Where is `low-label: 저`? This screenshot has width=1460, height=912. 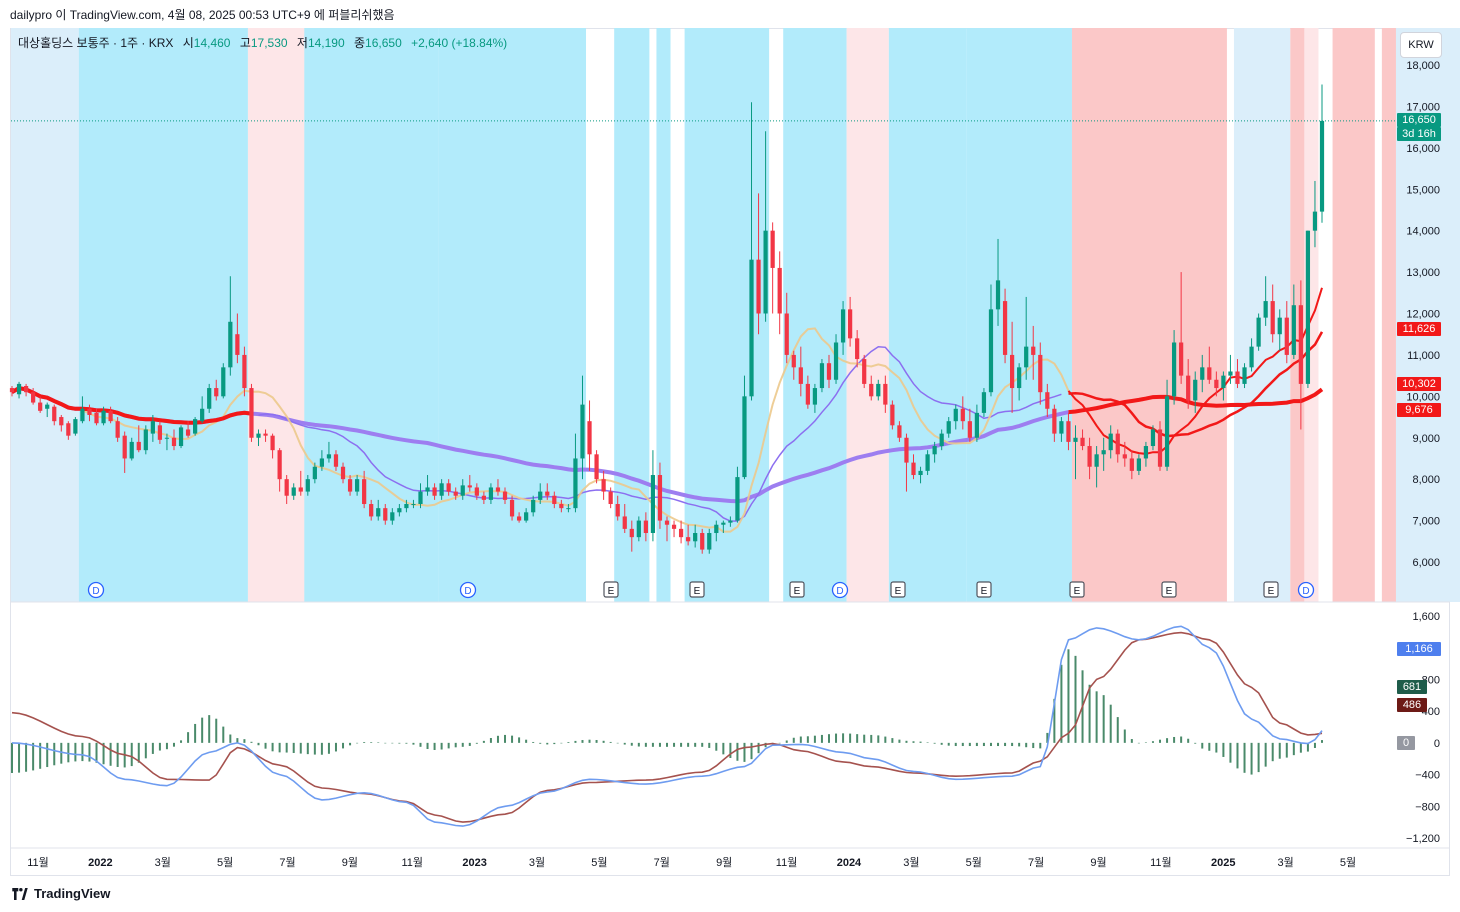 low-label: 저 is located at coordinates (302, 43).